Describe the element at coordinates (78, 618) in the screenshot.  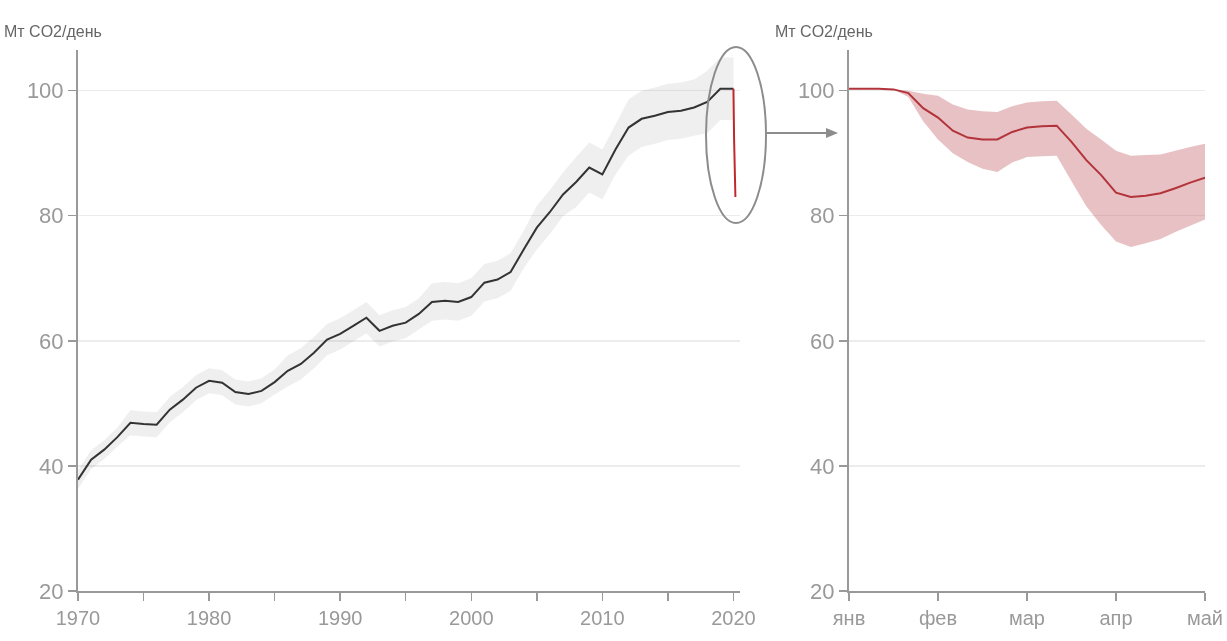
I see `x-tick-label: 1970` at that location.